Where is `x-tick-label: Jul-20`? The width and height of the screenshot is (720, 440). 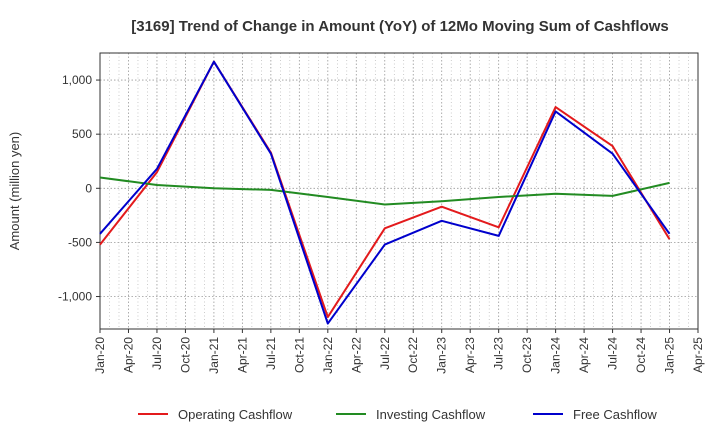 x-tick-label: Jul-20 is located at coordinates (157, 353).